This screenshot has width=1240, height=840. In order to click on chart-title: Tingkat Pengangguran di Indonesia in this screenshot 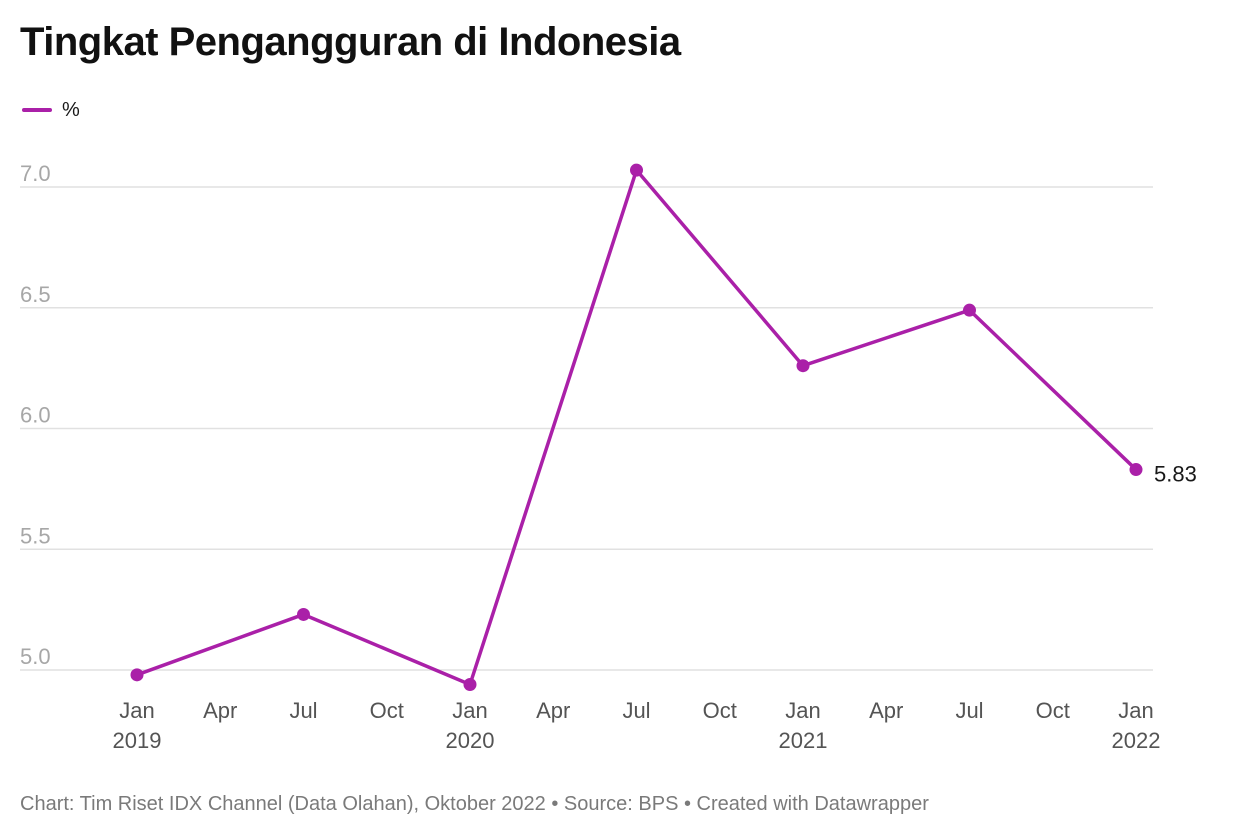, I will do `click(350, 42)`.